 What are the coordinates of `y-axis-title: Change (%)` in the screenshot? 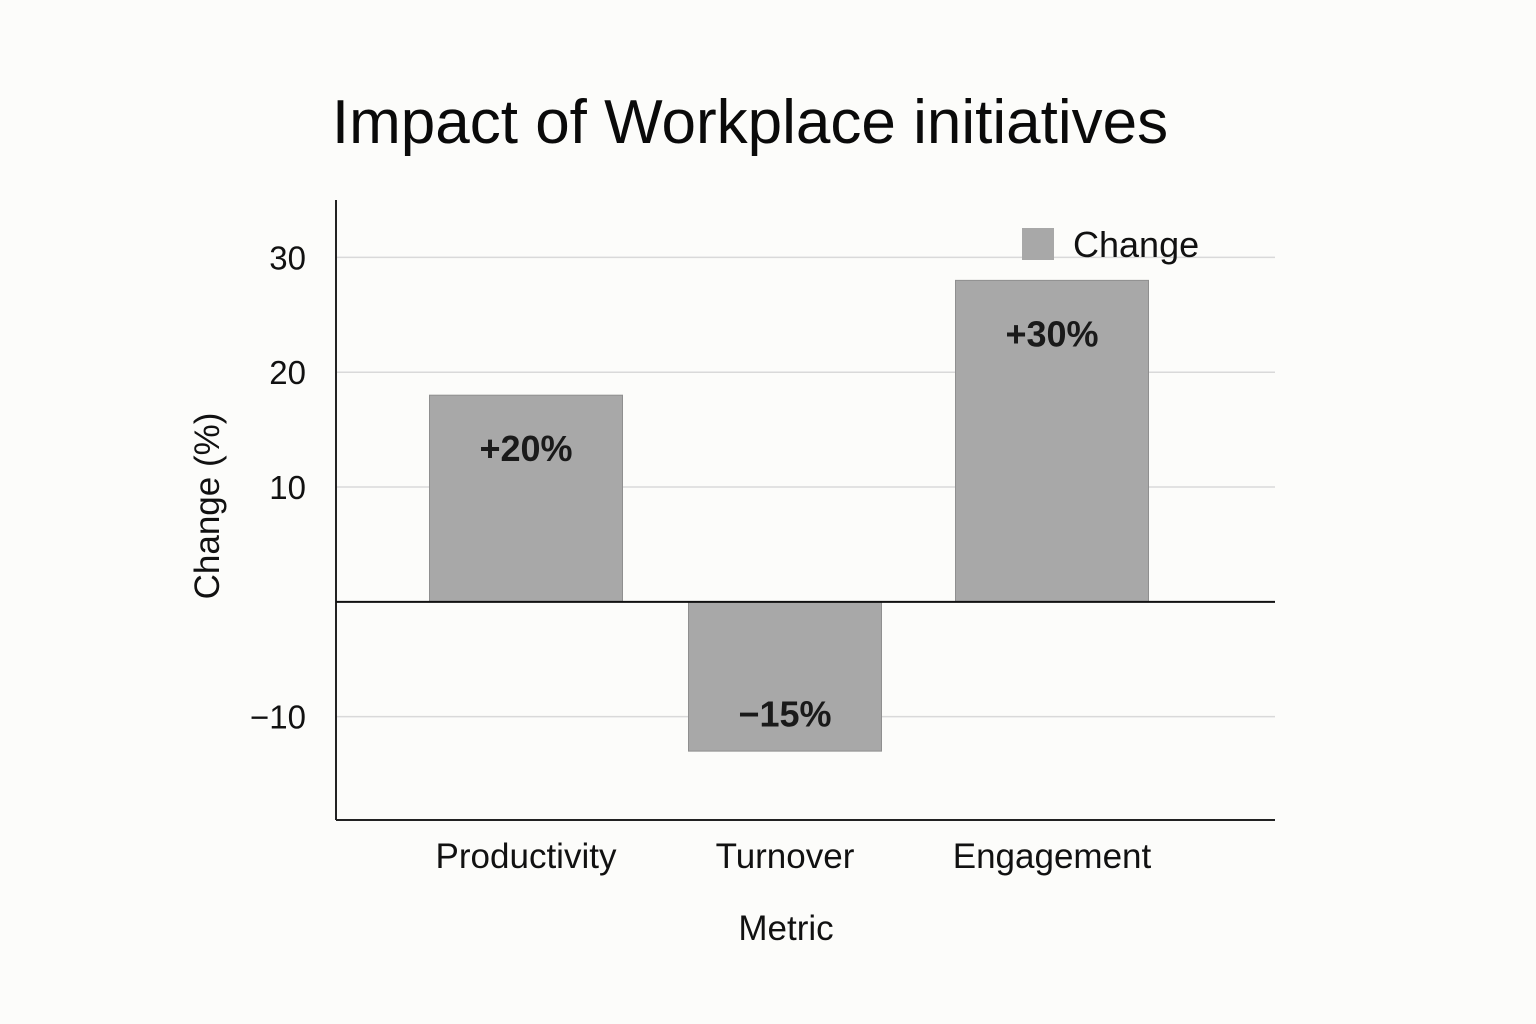 It's located at (207, 506).